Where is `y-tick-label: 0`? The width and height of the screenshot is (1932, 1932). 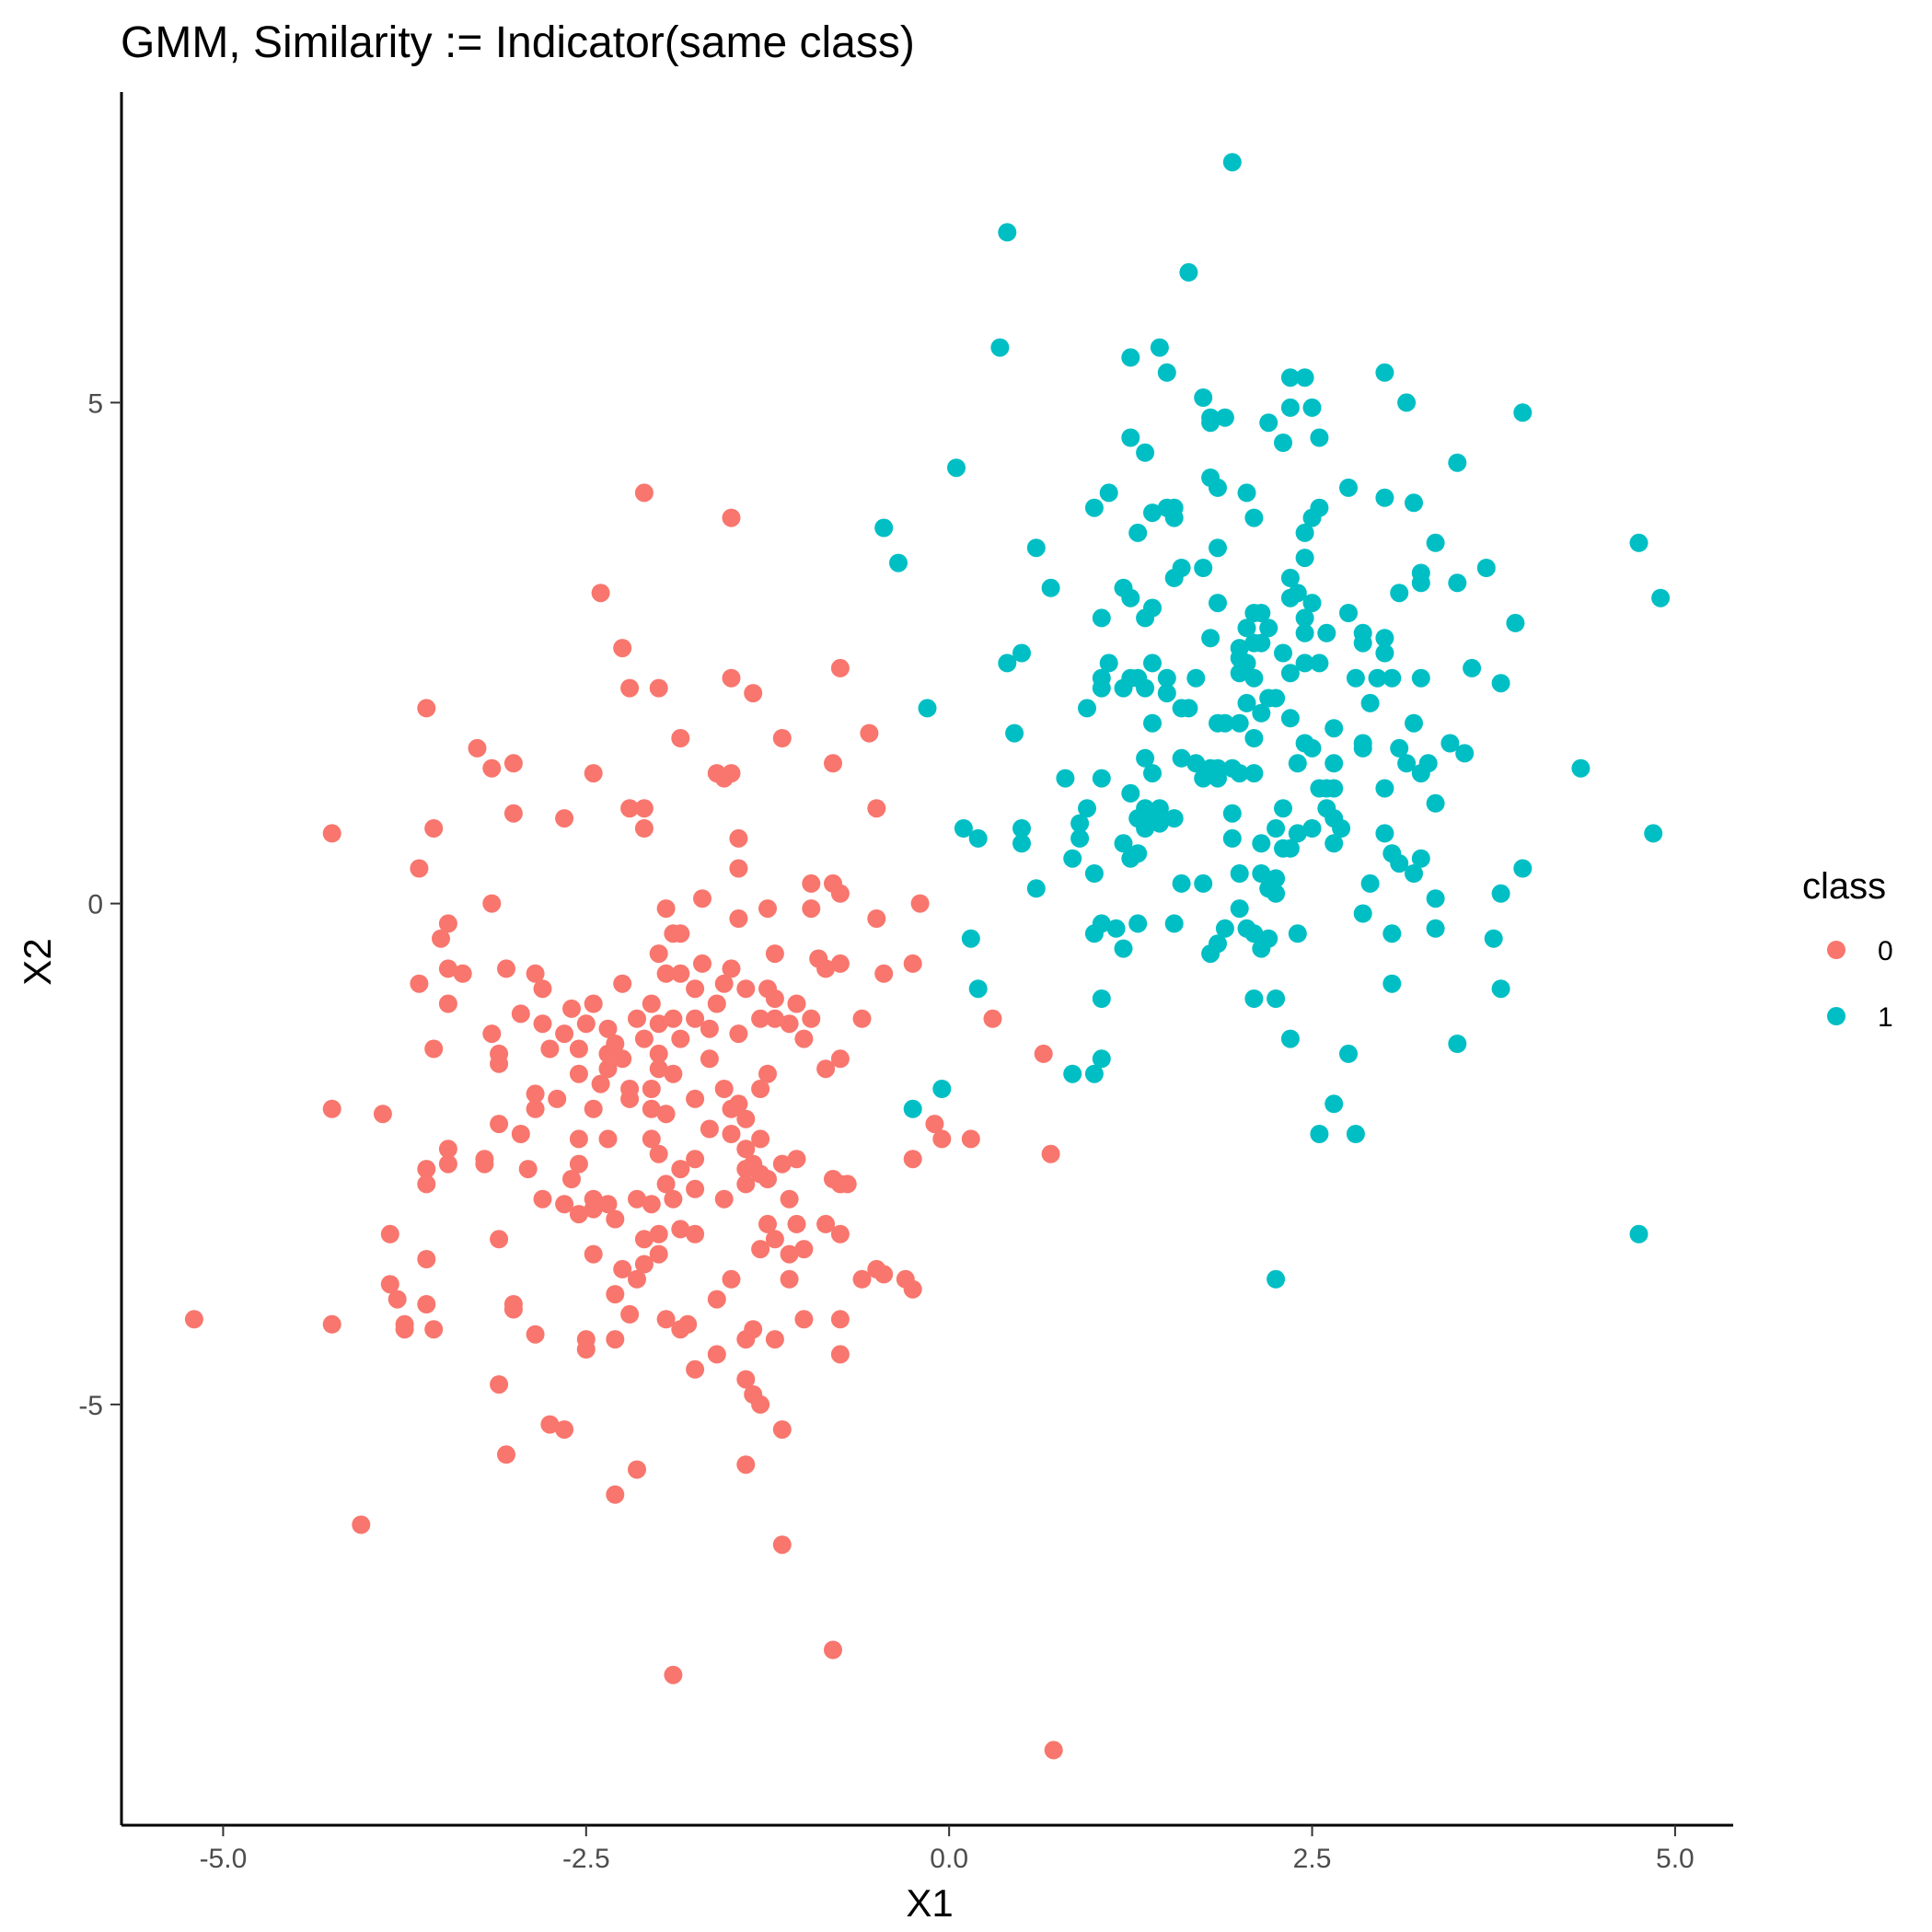 y-tick-label: 0 is located at coordinates (95, 905).